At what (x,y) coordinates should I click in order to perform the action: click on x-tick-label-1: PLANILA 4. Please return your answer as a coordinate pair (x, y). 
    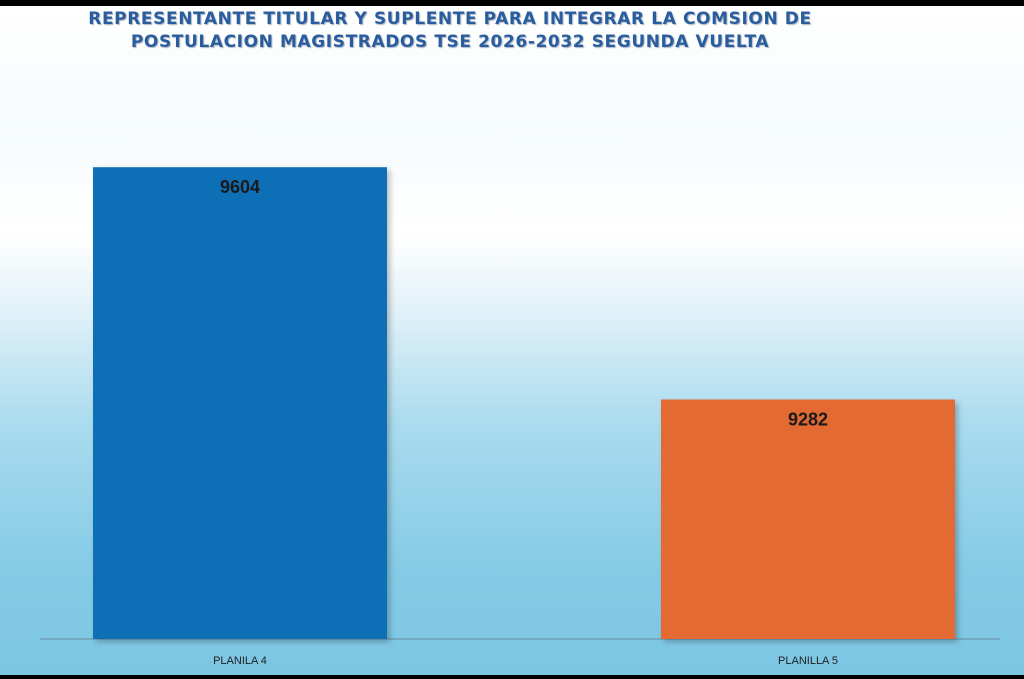
    Looking at the image, I should click on (240, 661).